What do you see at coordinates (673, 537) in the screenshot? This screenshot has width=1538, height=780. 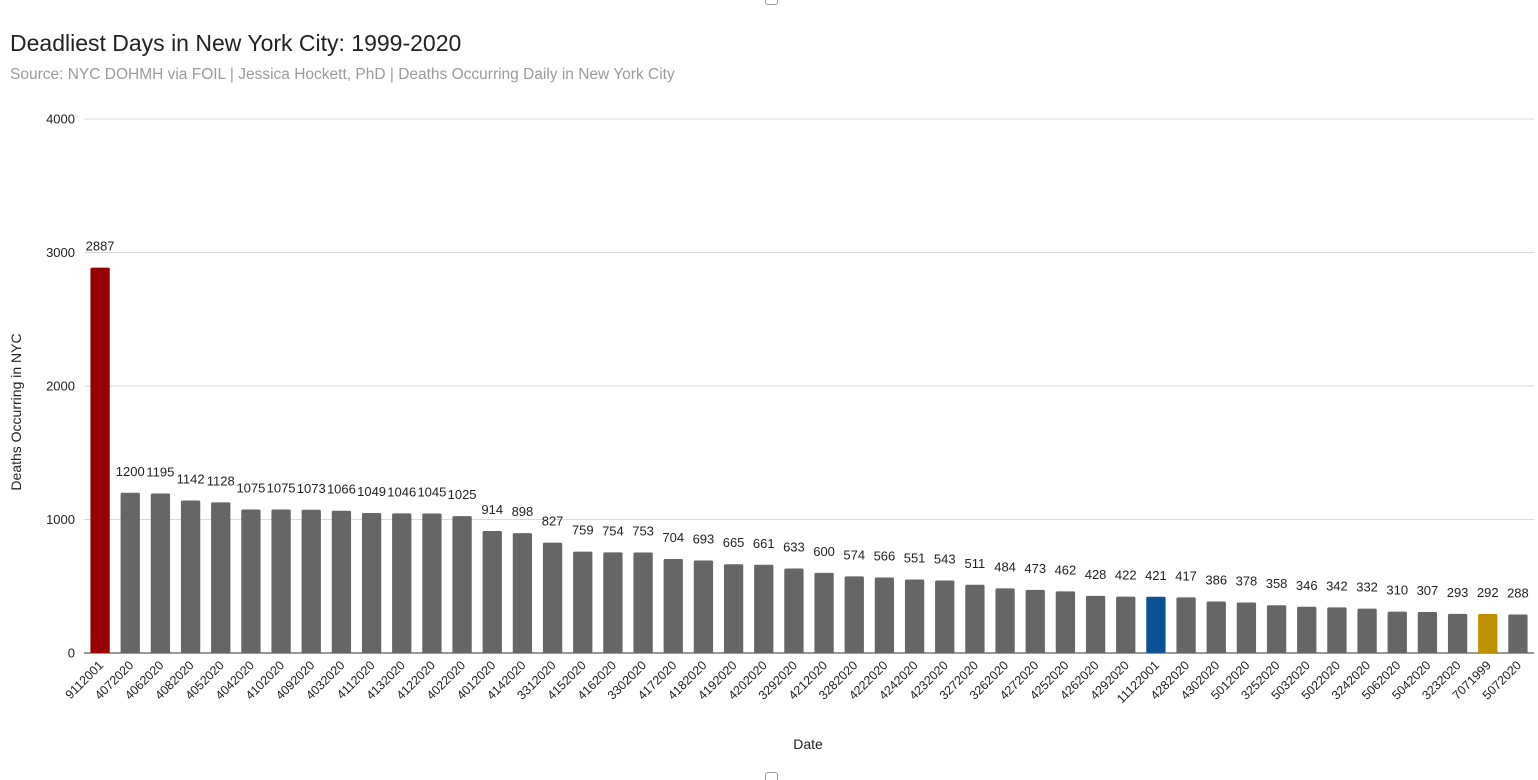 I see `data-label: 704` at bounding box center [673, 537].